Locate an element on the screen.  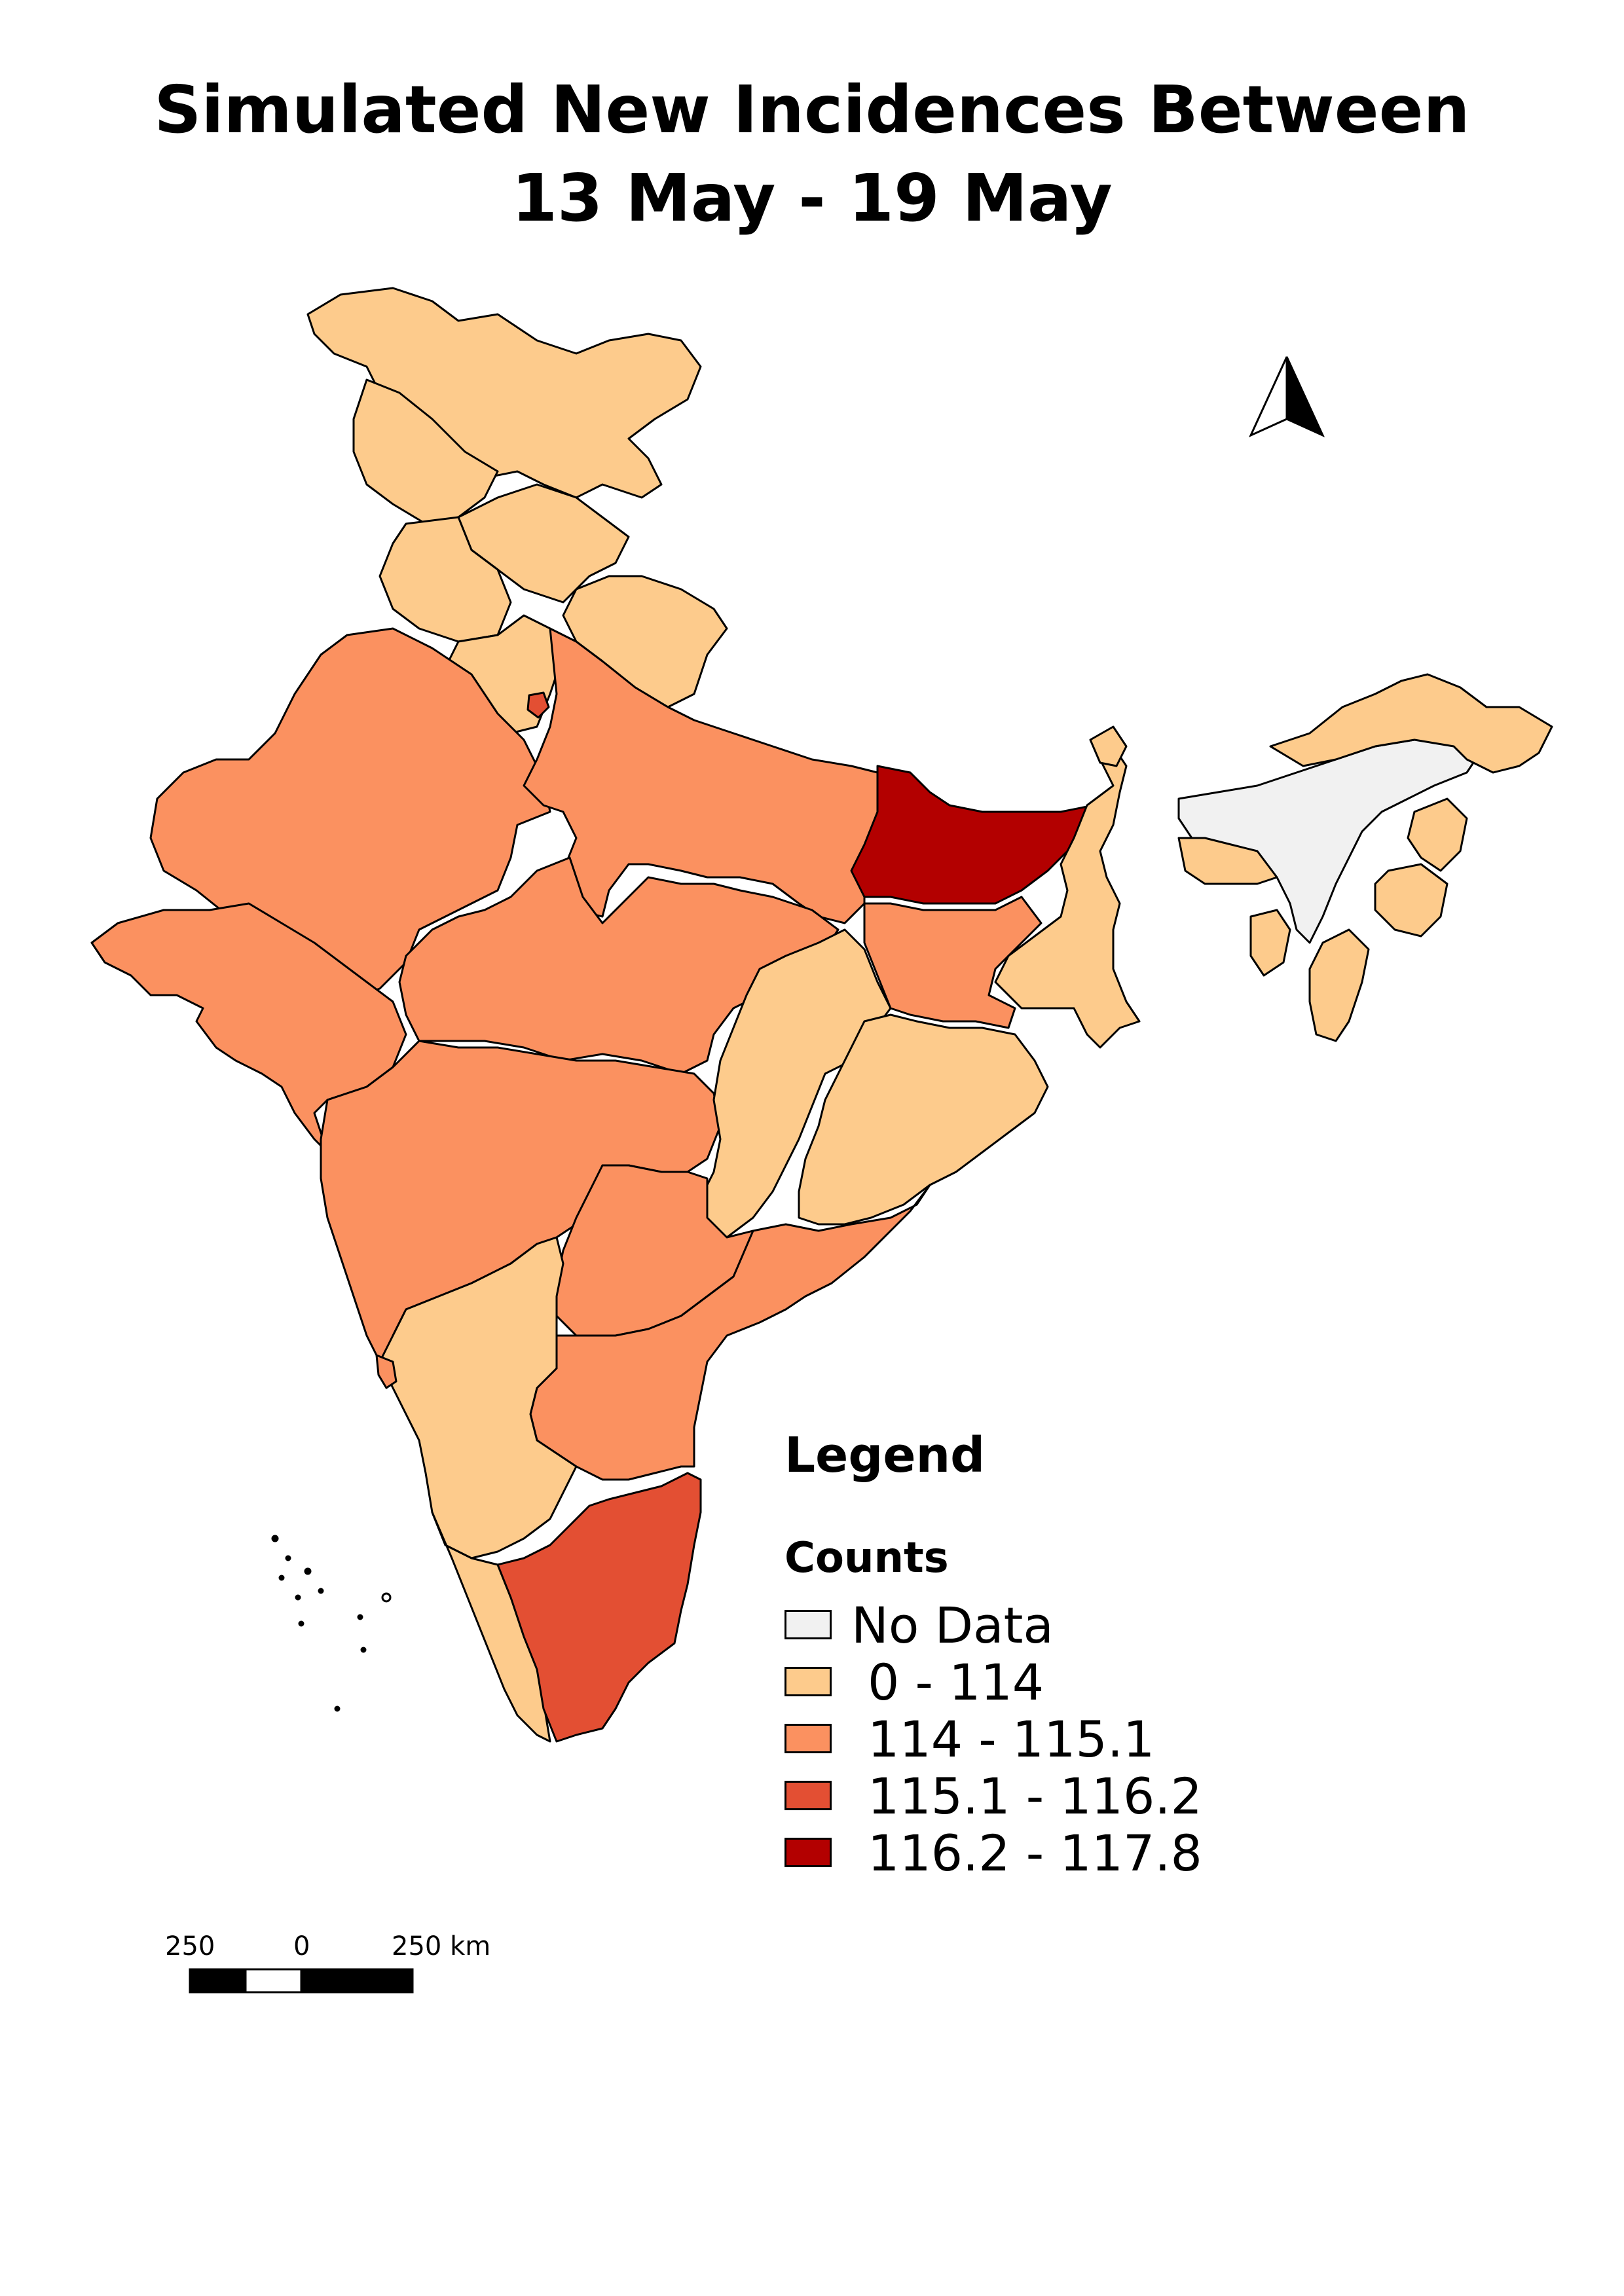
region-chhattisgarh is located at coordinates (795, 1083).